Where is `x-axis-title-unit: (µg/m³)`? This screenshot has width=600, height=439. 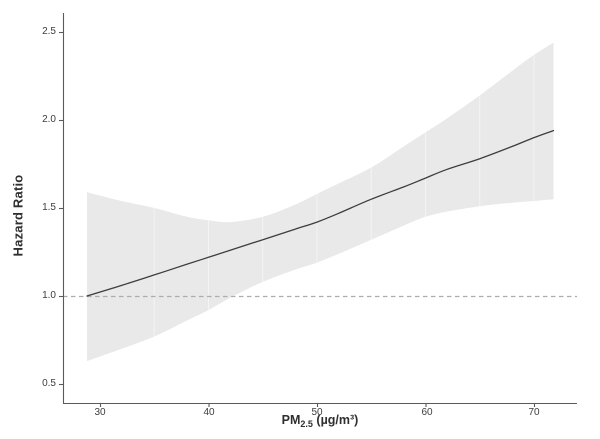 x-axis-title-unit: (µg/m³) is located at coordinates (335, 420).